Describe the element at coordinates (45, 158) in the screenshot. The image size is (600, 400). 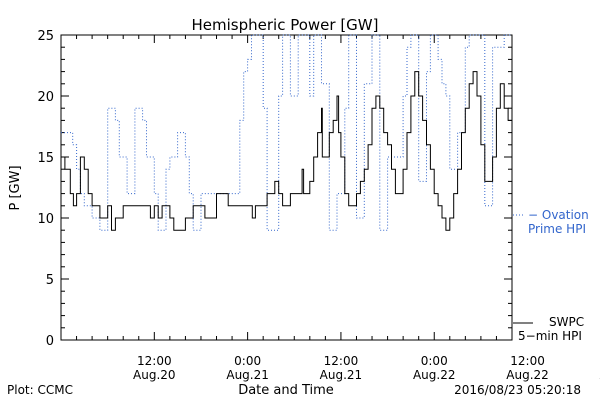
I see `y-tick-label: 15` at that location.